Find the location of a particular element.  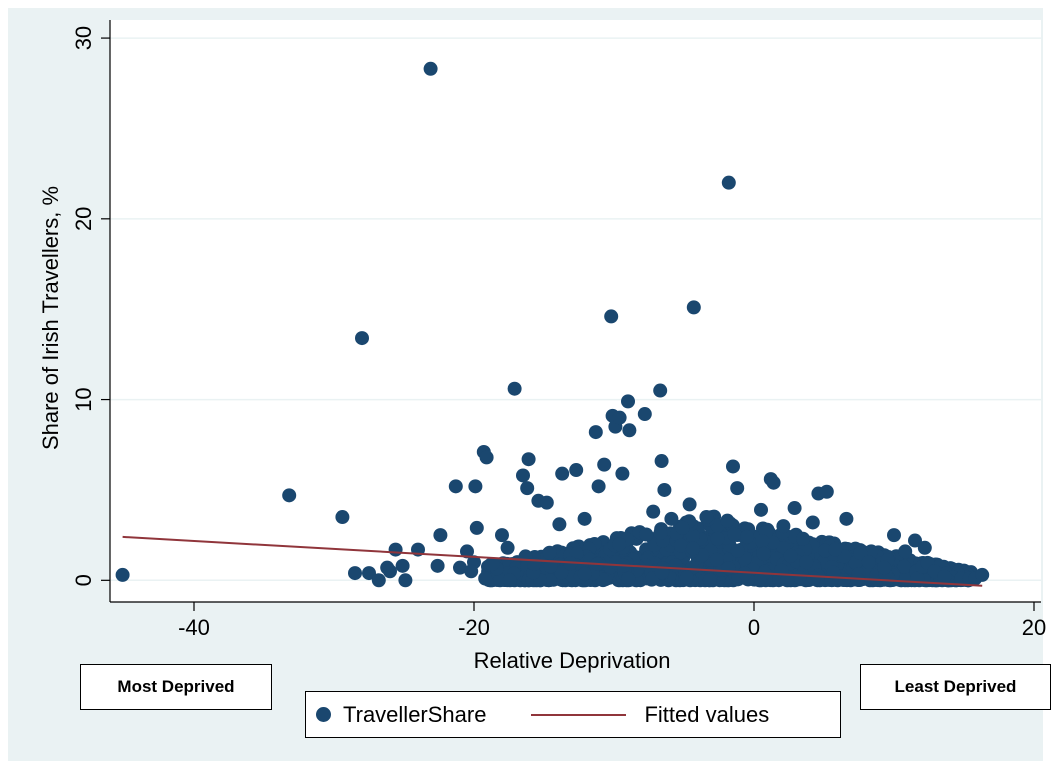

legend: TravellerShare Fitted values is located at coordinates (573, 714).